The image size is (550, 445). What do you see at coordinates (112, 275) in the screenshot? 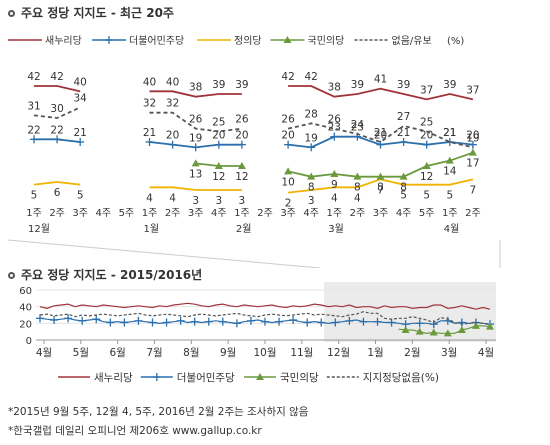
I see `chart2-title-text: 주요 정당 지지도 - 2015/2016년` at bounding box center [112, 275].